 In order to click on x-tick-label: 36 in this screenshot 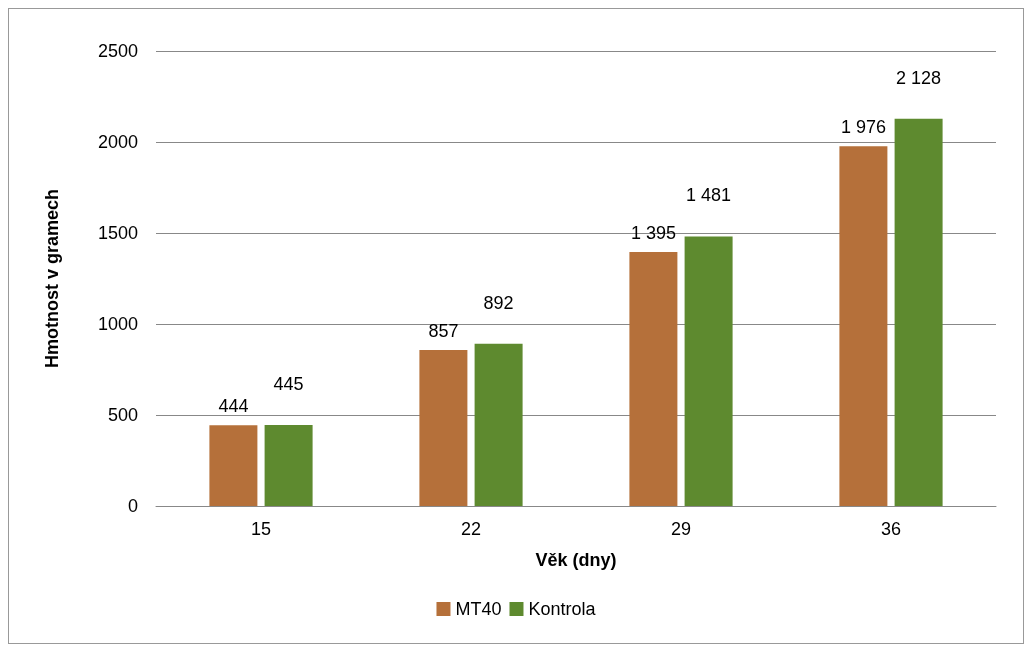, I will do `click(891, 529)`.